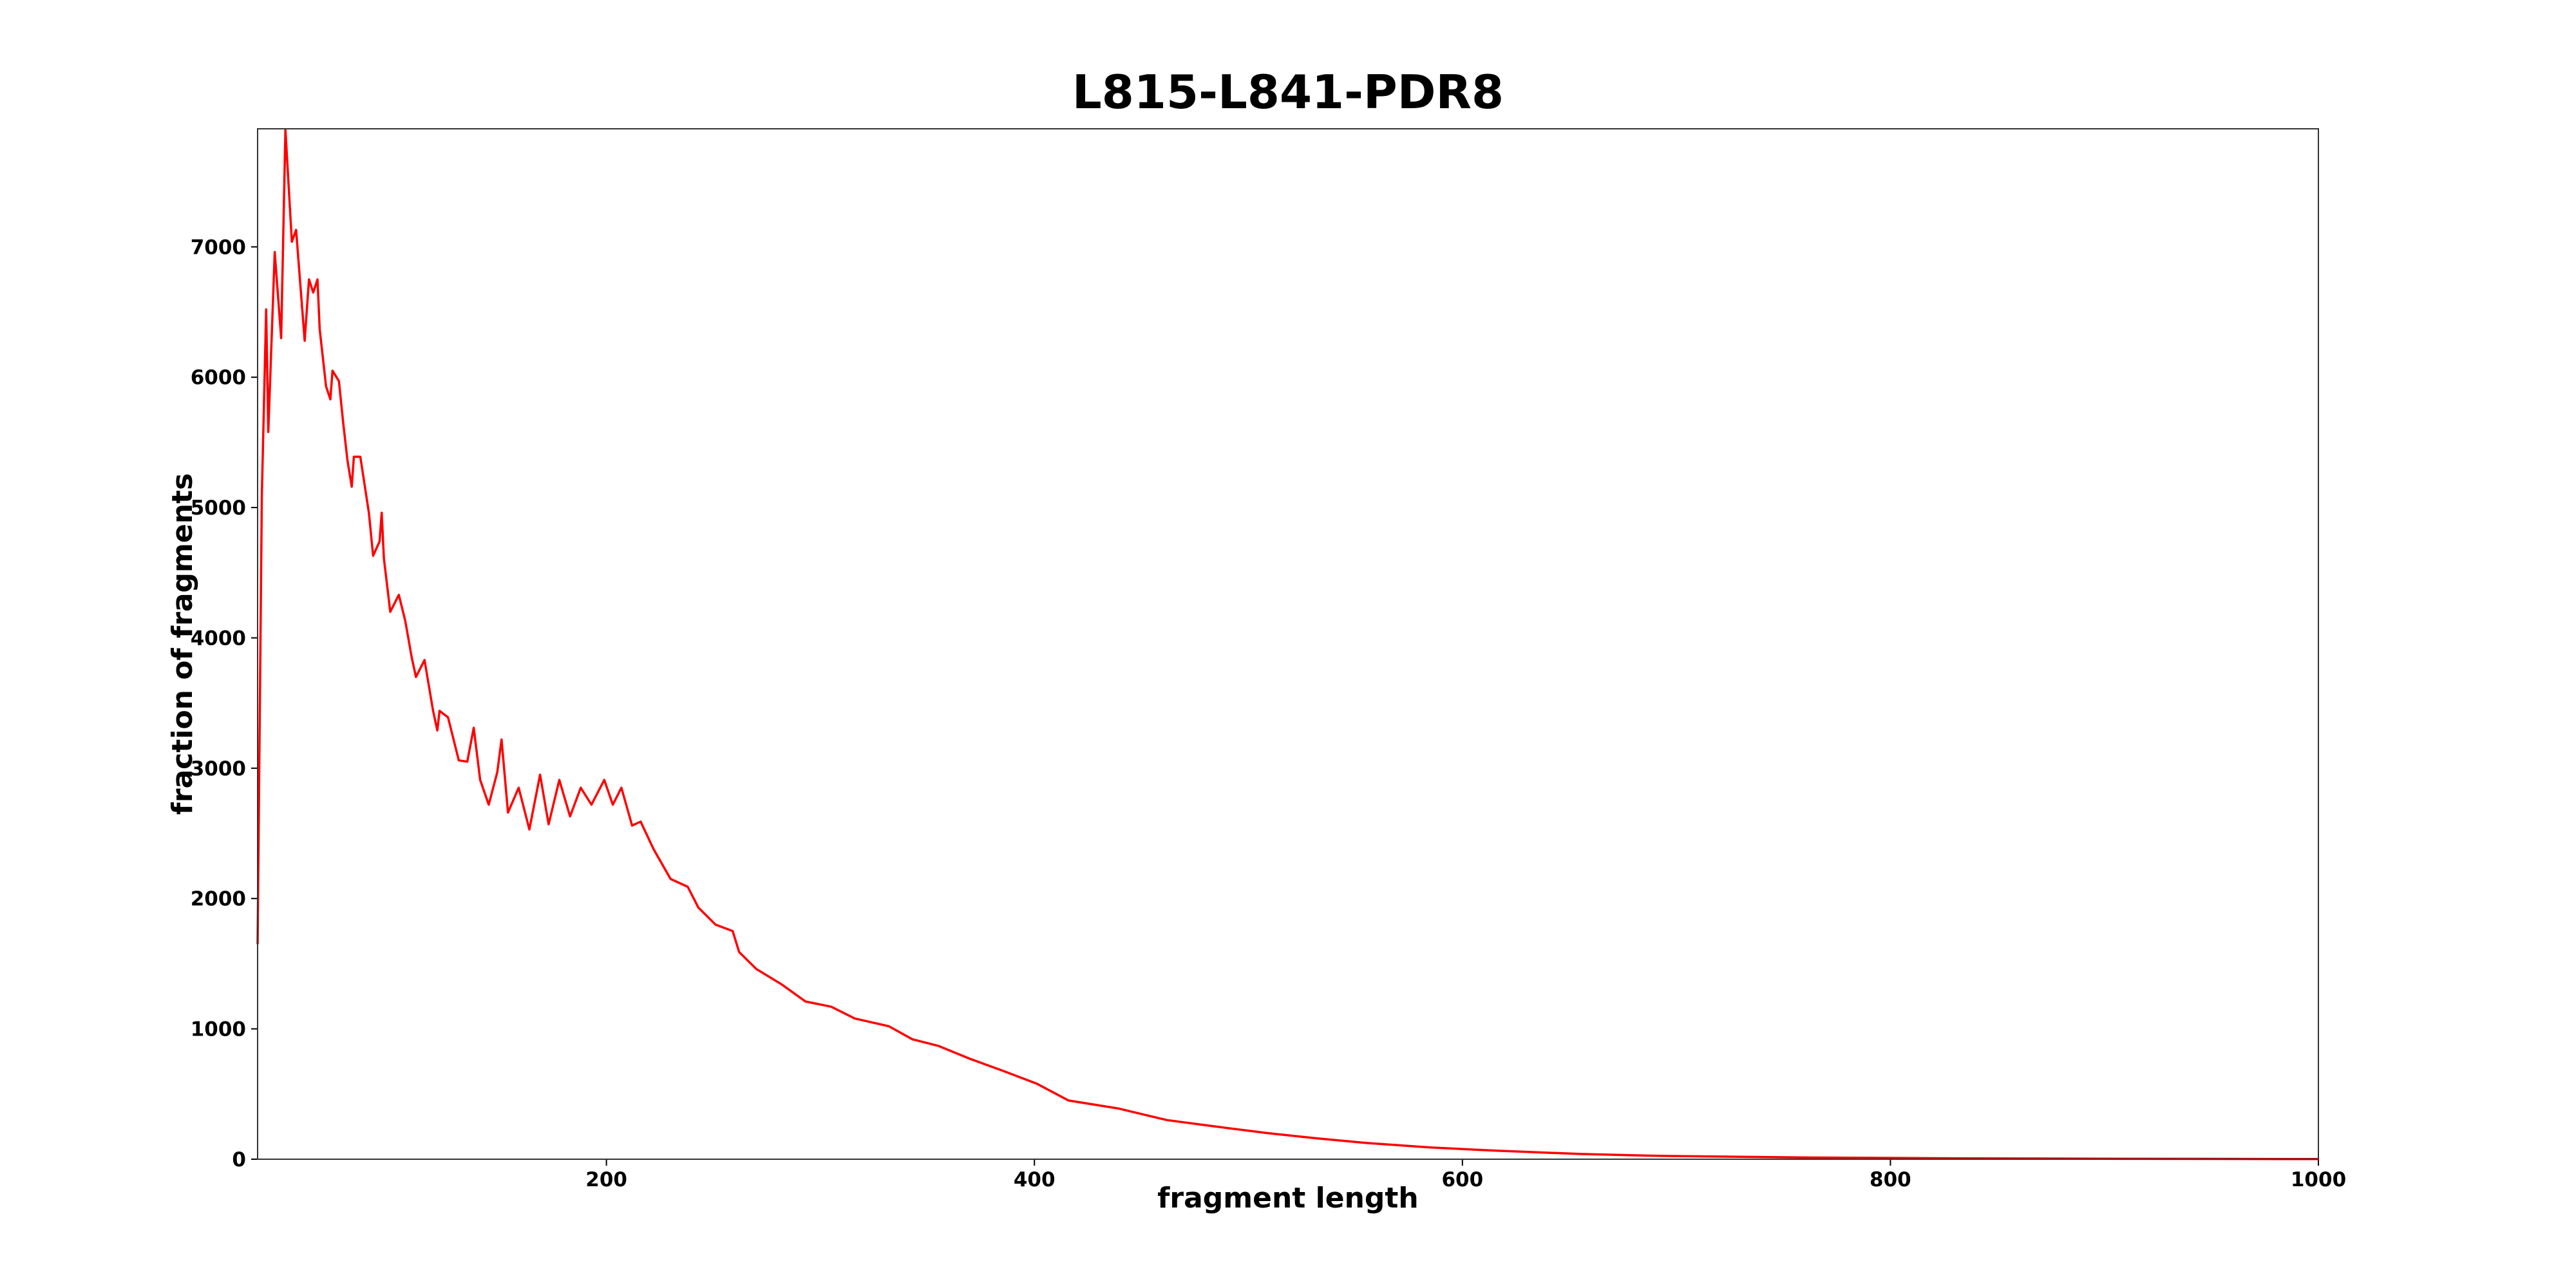 The height and width of the screenshot is (1288, 2576). What do you see at coordinates (218, 1029) in the screenshot?
I see `y-tick-label: 1000` at bounding box center [218, 1029].